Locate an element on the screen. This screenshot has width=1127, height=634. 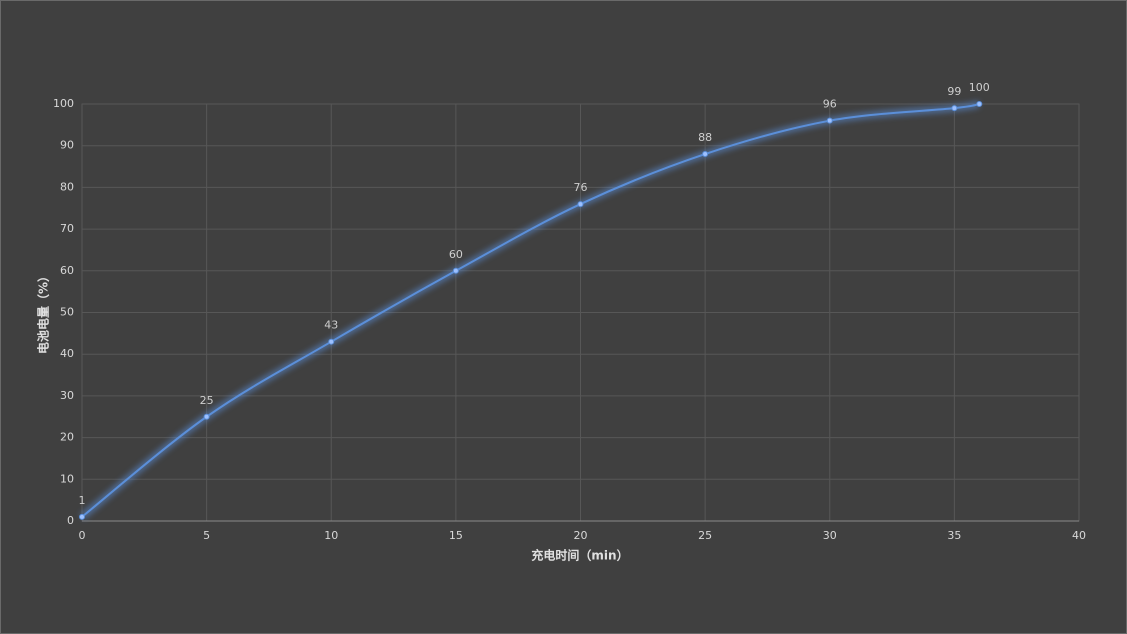
data-label: 88 is located at coordinates (705, 137).